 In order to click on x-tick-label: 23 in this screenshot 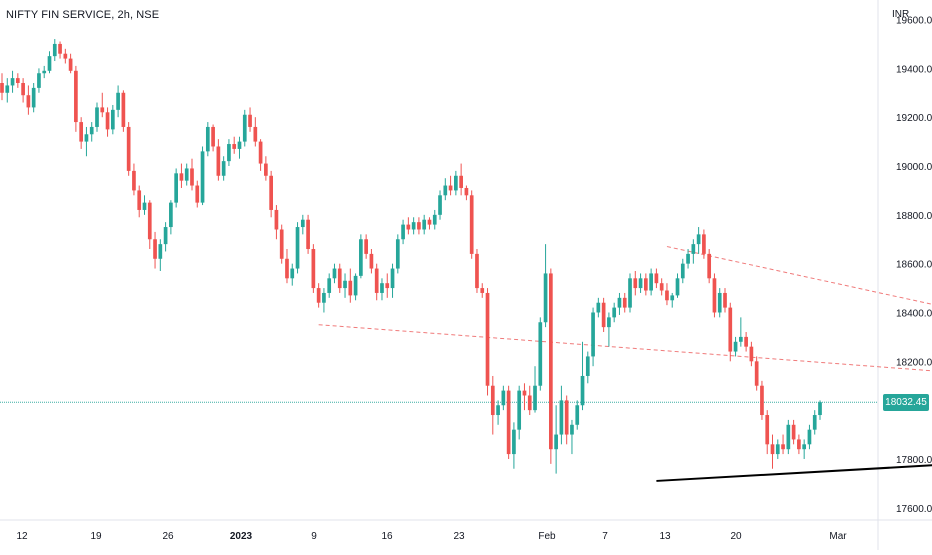, I will do `click(459, 536)`.